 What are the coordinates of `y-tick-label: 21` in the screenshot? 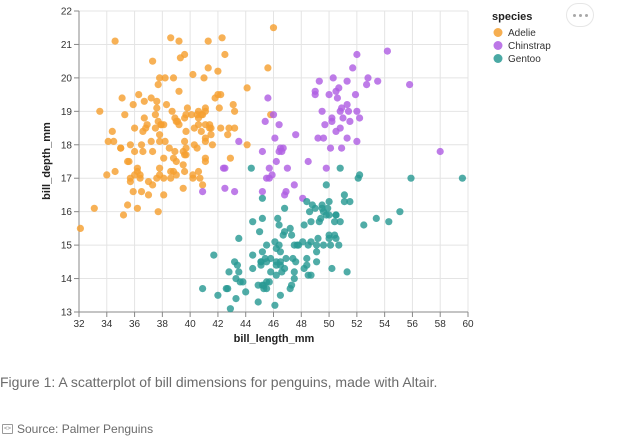 It's located at (67, 45).